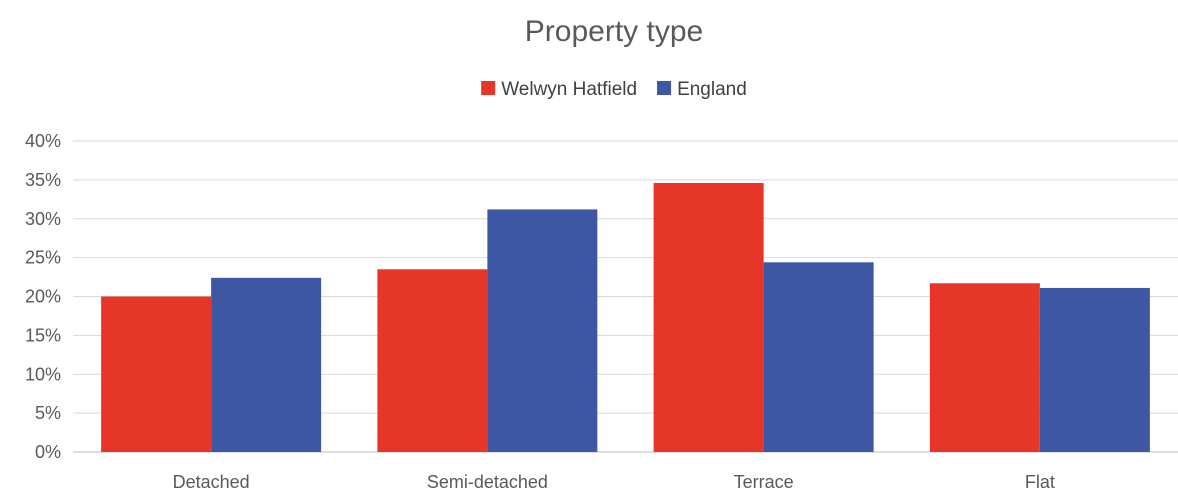 This screenshot has width=1178, height=497. I want to click on x-category-label: Semi-detached, so click(487, 482).